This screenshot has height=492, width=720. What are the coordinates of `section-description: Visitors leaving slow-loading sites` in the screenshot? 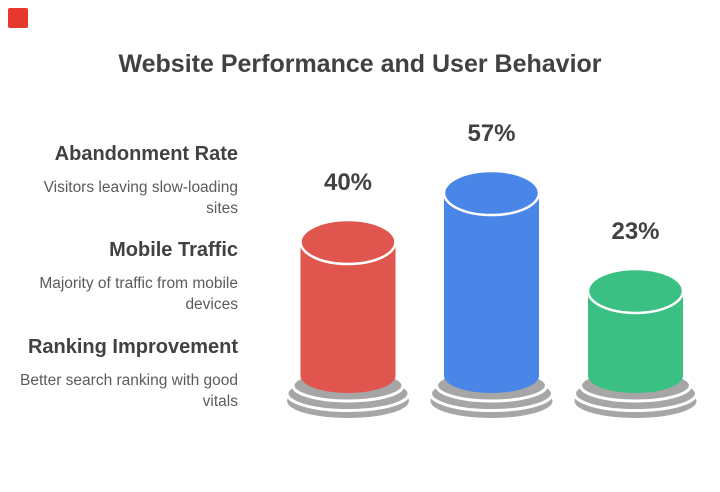 It's located at (122, 198).